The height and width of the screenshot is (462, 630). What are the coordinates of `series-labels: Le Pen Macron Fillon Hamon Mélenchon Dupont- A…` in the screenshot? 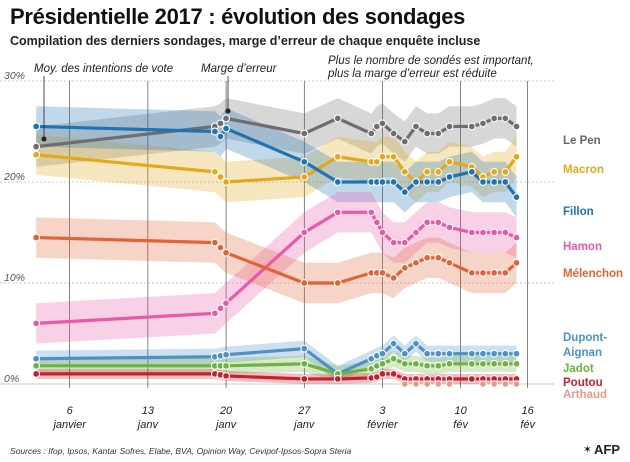 It's located at (593, 268).